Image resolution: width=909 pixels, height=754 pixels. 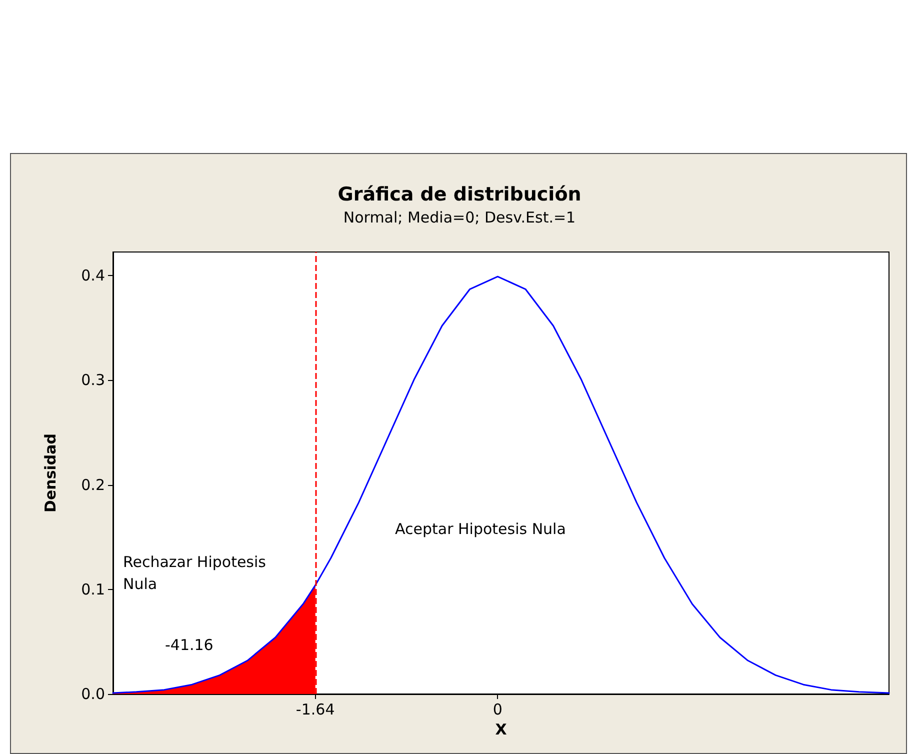 I want to click on annotation: -41.16, so click(x=189, y=645).